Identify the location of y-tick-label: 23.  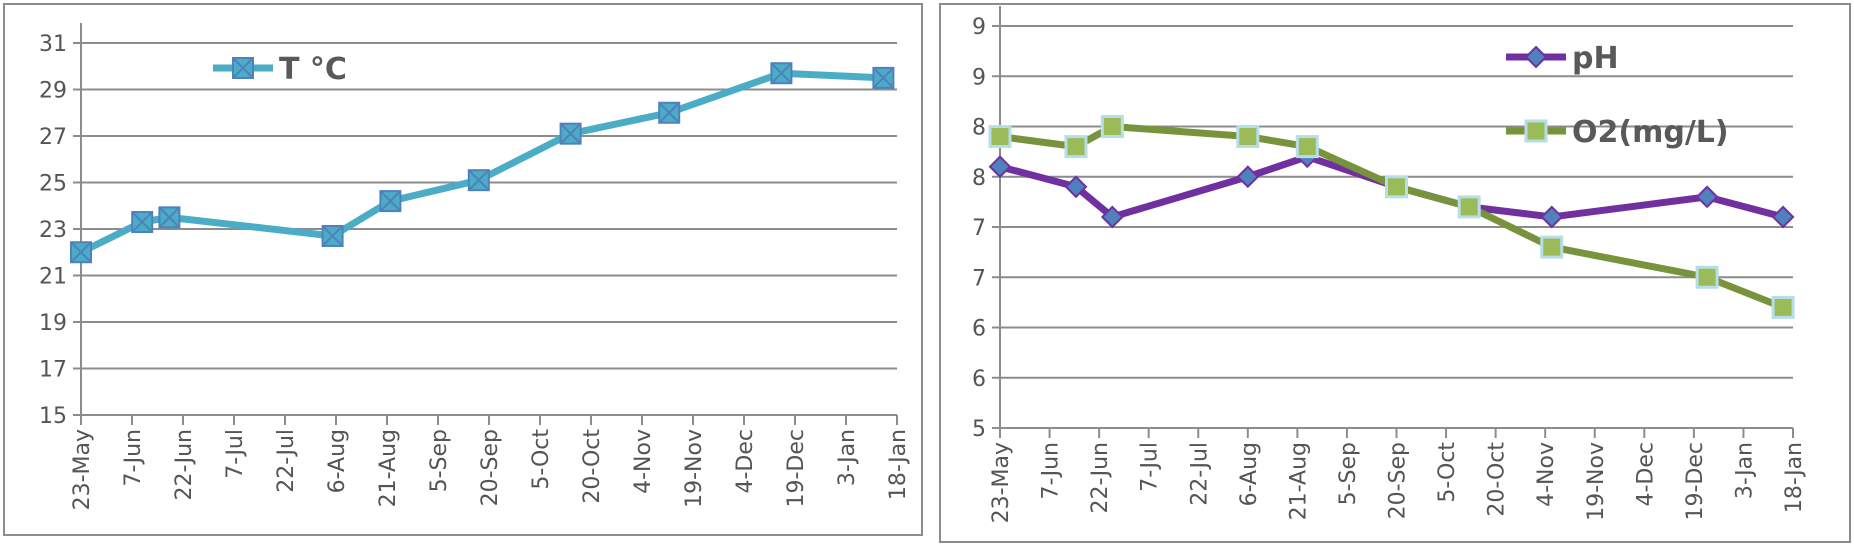
(53, 230).